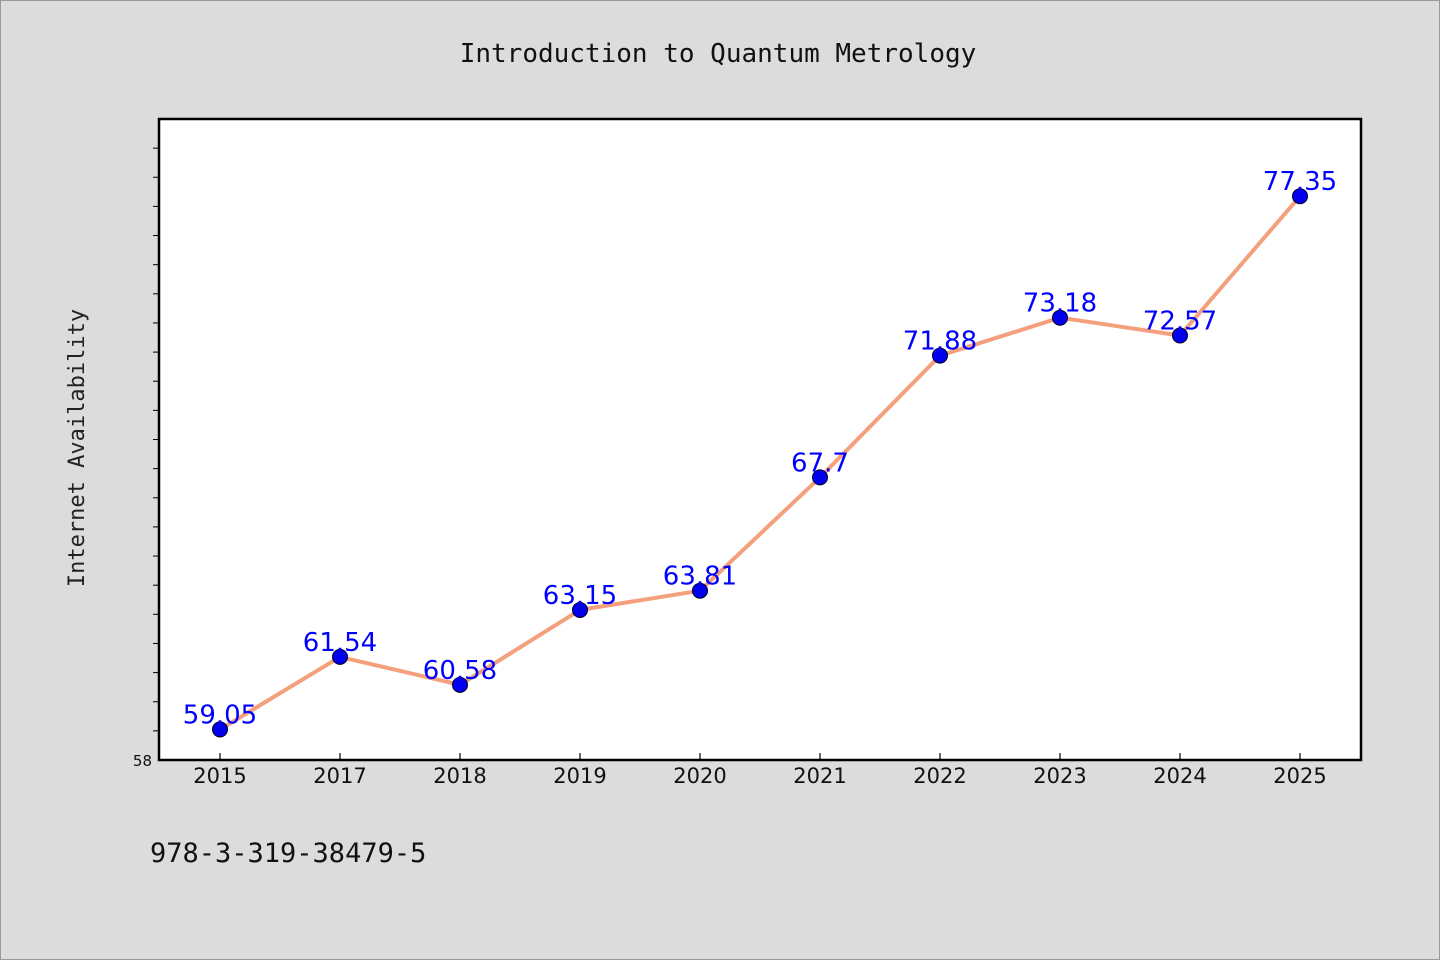 This screenshot has height=960, width=1440. I want to click on x-tick-label-2018: 2018, so click(459, 776).